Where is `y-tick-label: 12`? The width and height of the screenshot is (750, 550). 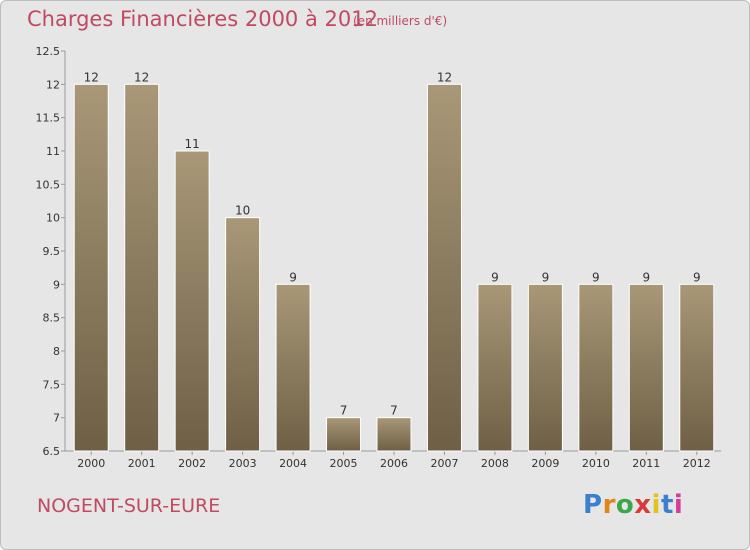 y-tick-label: 12 is located at coordinates (53, 84).